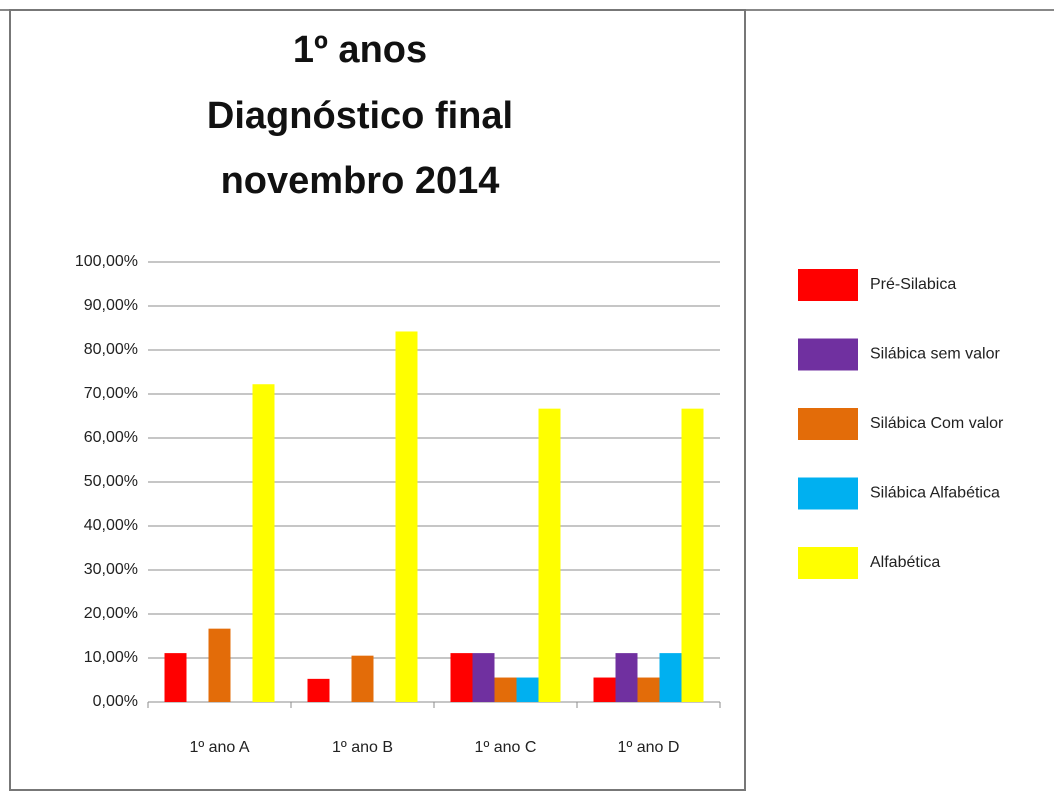  Describe the element at coordinates (219, 747) in the screenshot. I see `x-tick-label: 1º ano A` at that location.